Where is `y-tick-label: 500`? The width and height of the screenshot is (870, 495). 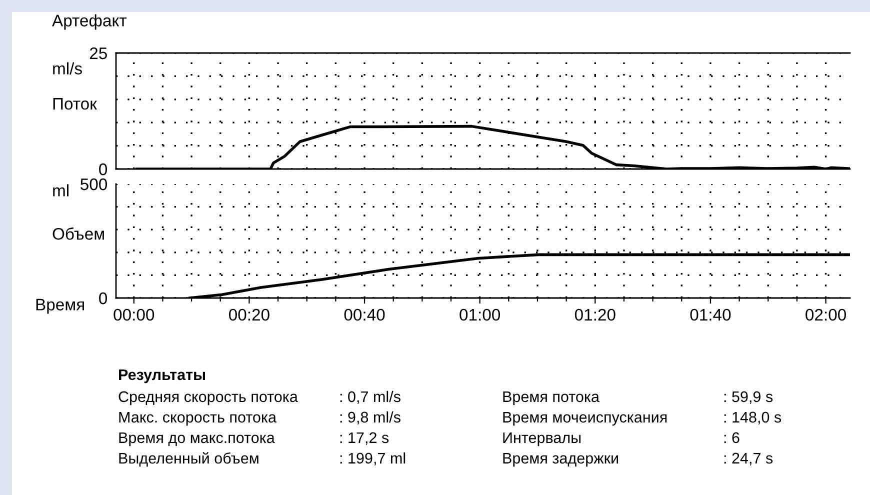 y-tick-label: 500 is located at coordinates (94, 184).